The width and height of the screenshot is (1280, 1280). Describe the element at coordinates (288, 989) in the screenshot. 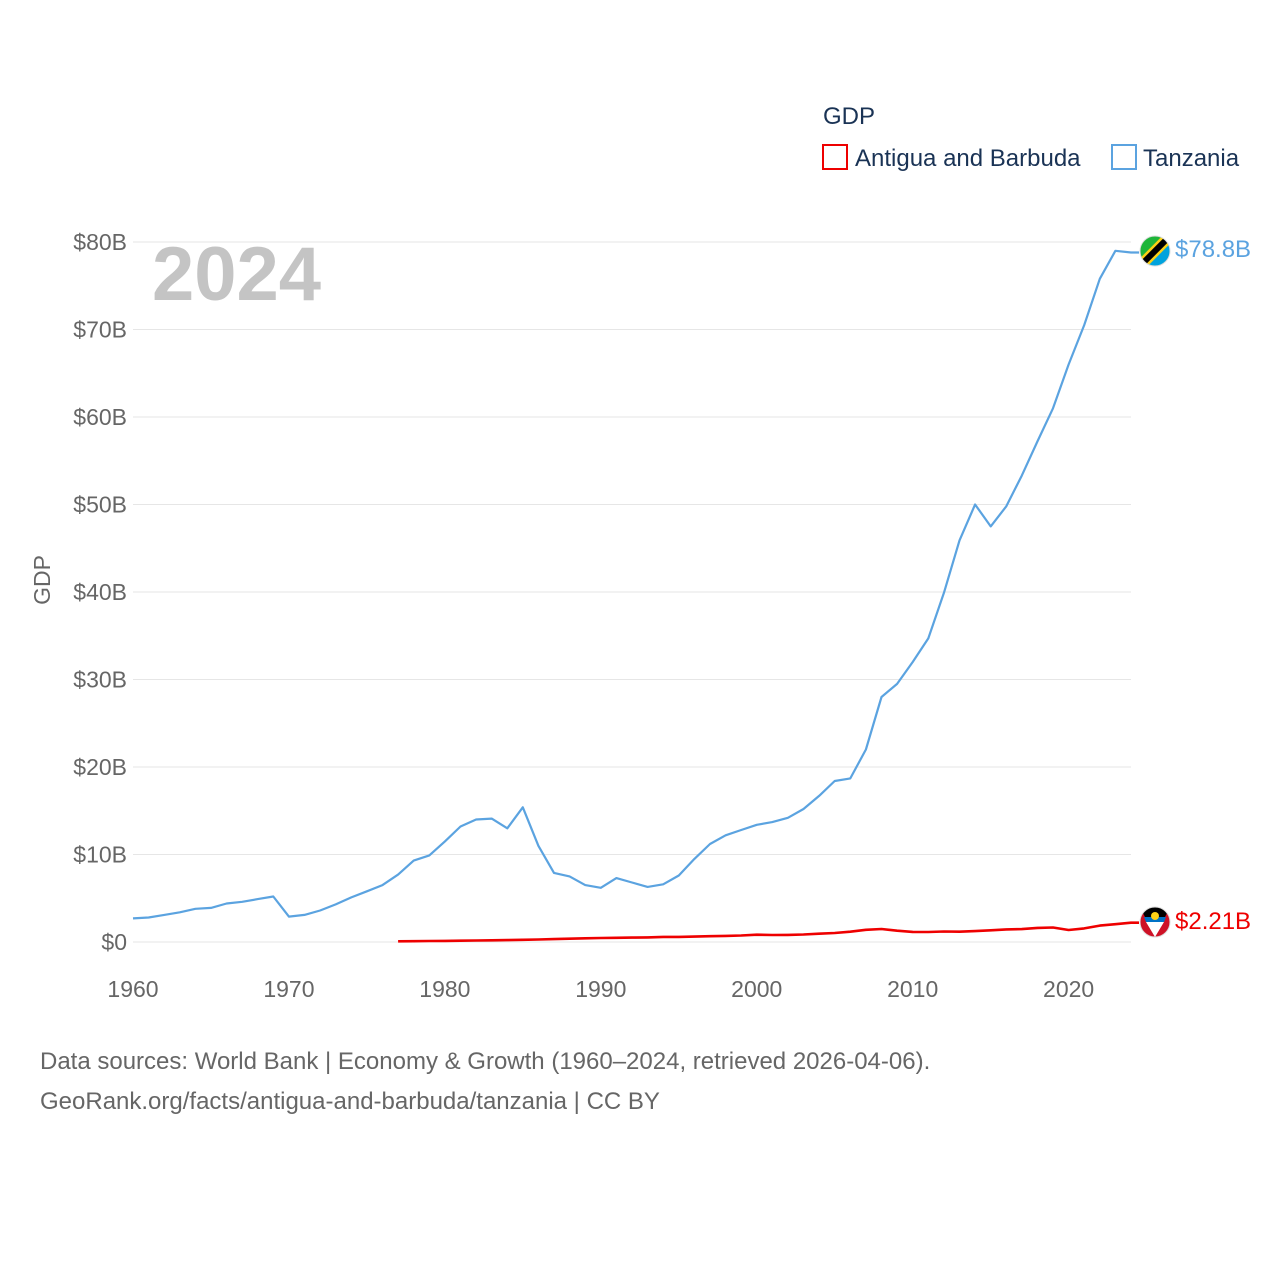

I see `x-tick-label: 1970` at that location.